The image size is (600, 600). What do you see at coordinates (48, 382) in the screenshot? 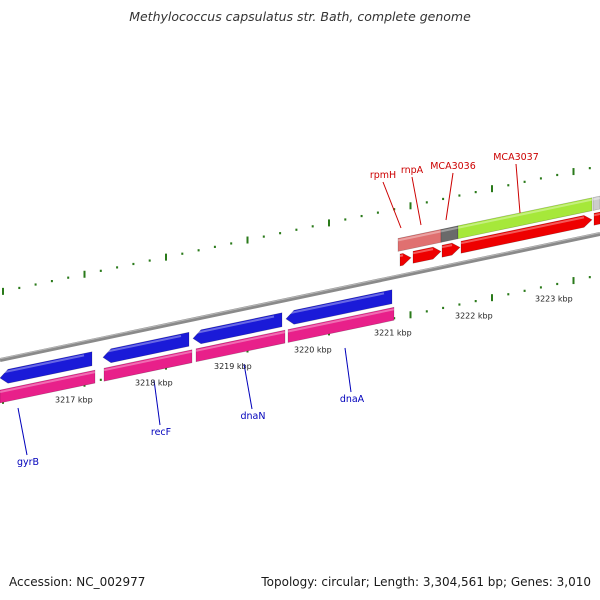
I see `gene-gyrb-block-shine` at bounding box center [48, 382].